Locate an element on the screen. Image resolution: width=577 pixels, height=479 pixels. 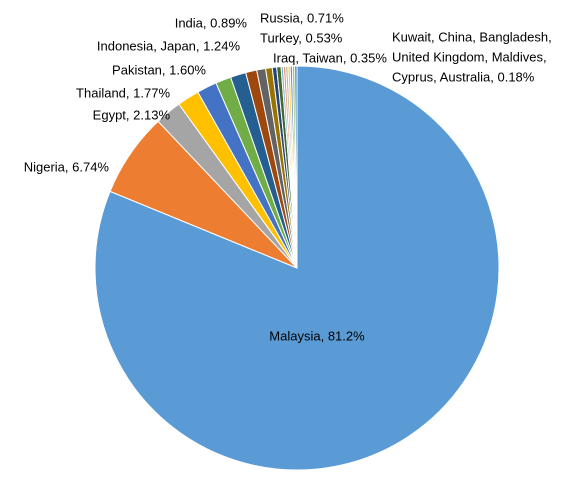
data-label: Kuwait, China, Bangladesh, is located at coordinates (472, 36).